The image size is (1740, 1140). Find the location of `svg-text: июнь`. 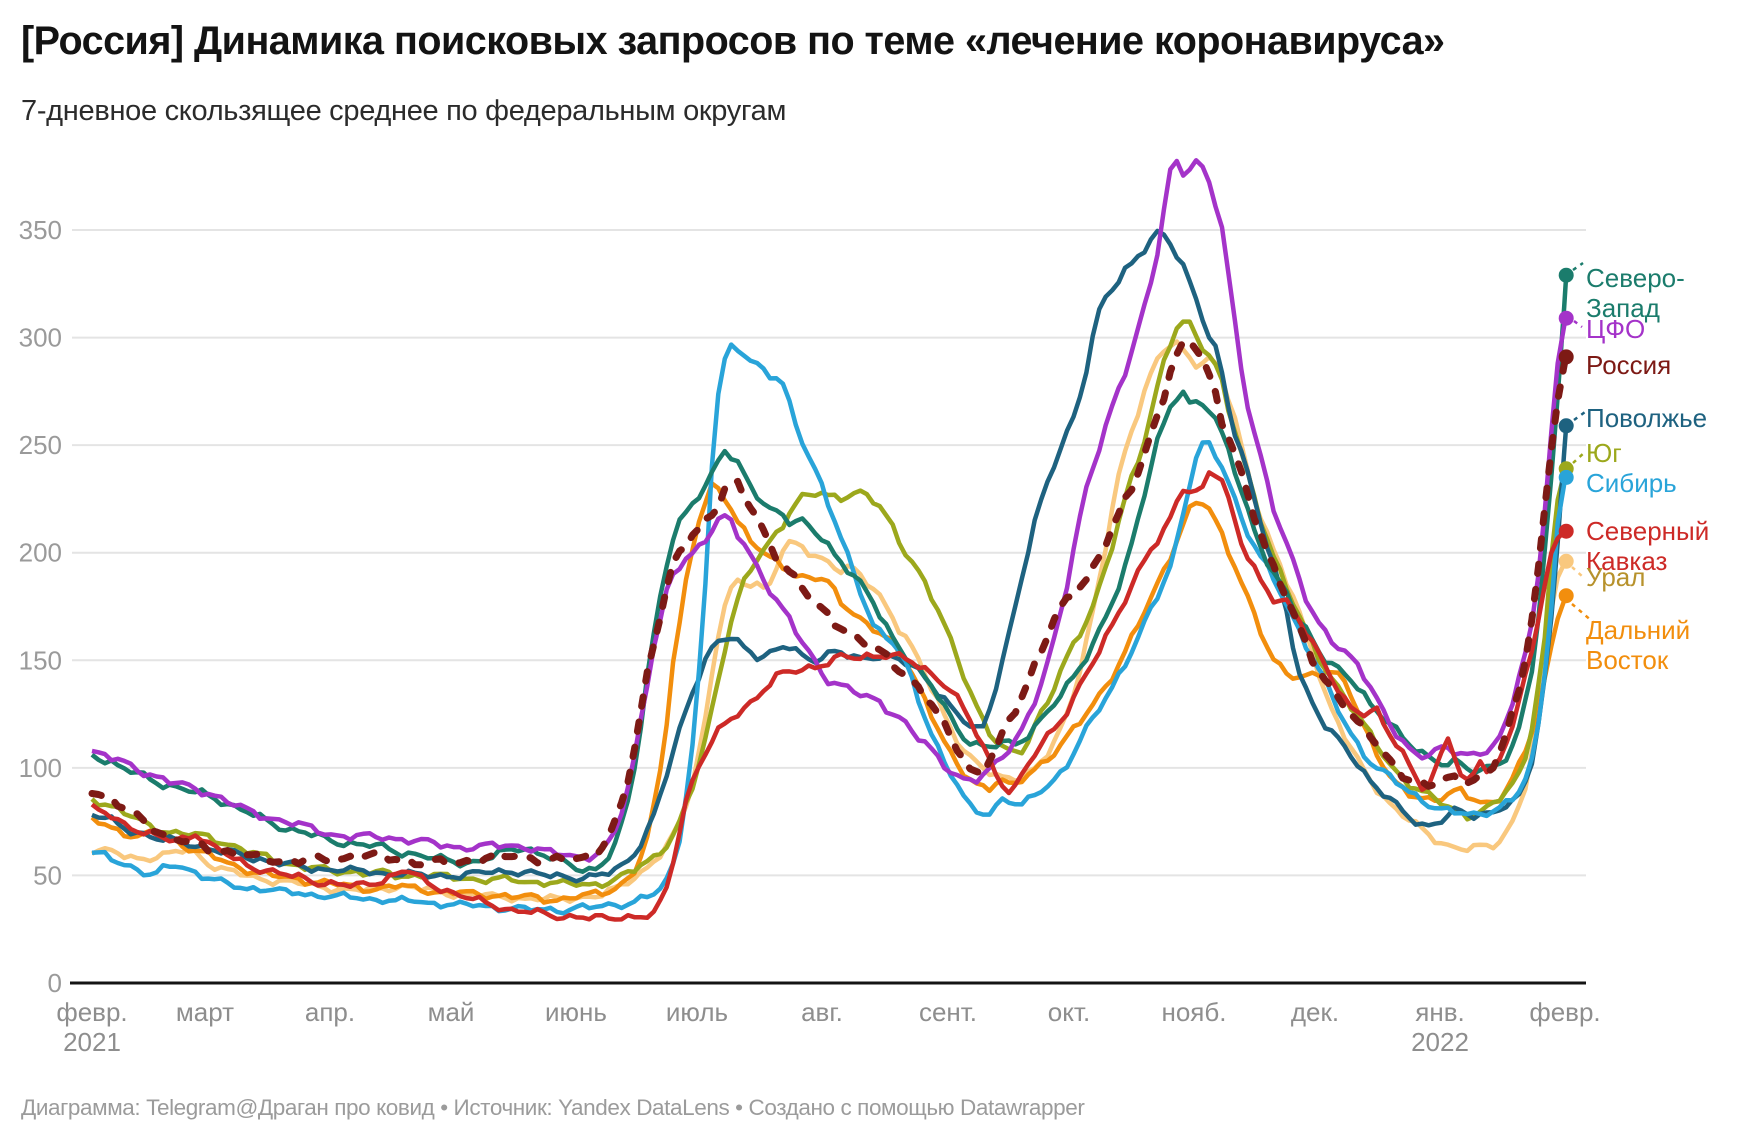

svg-text: июнь is located at coordinates (576, 1012).